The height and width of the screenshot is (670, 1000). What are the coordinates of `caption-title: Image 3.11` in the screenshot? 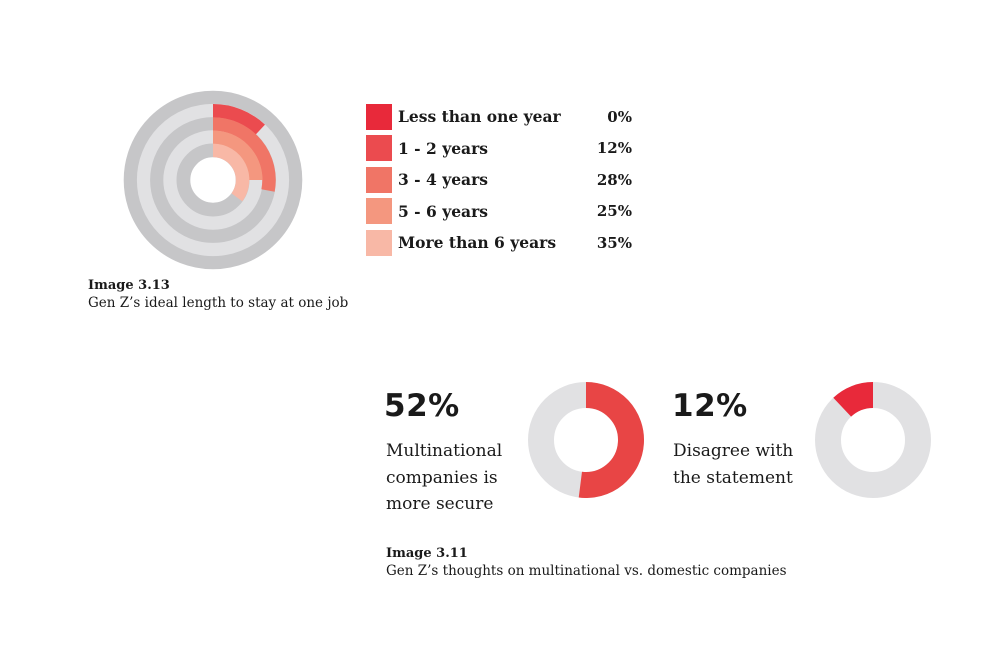 It's located at (427, 553).